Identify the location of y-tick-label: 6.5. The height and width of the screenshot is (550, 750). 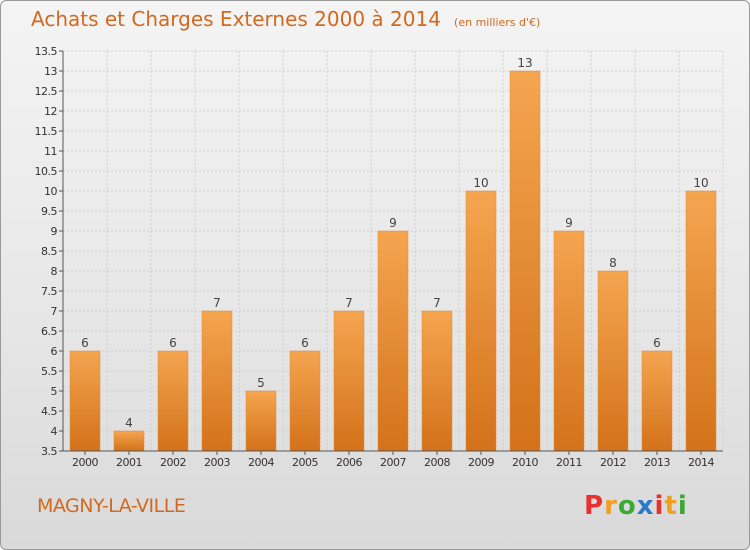
(49, 331).